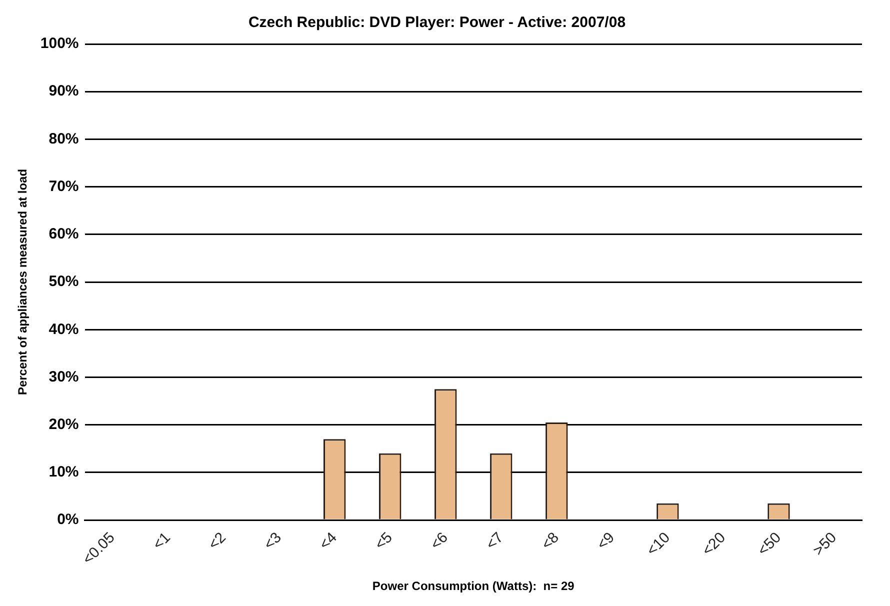 Image resolution: width=890 pixels, height=606 pixels. I want to click on y-tick-label: 30%, so click(63, 377).